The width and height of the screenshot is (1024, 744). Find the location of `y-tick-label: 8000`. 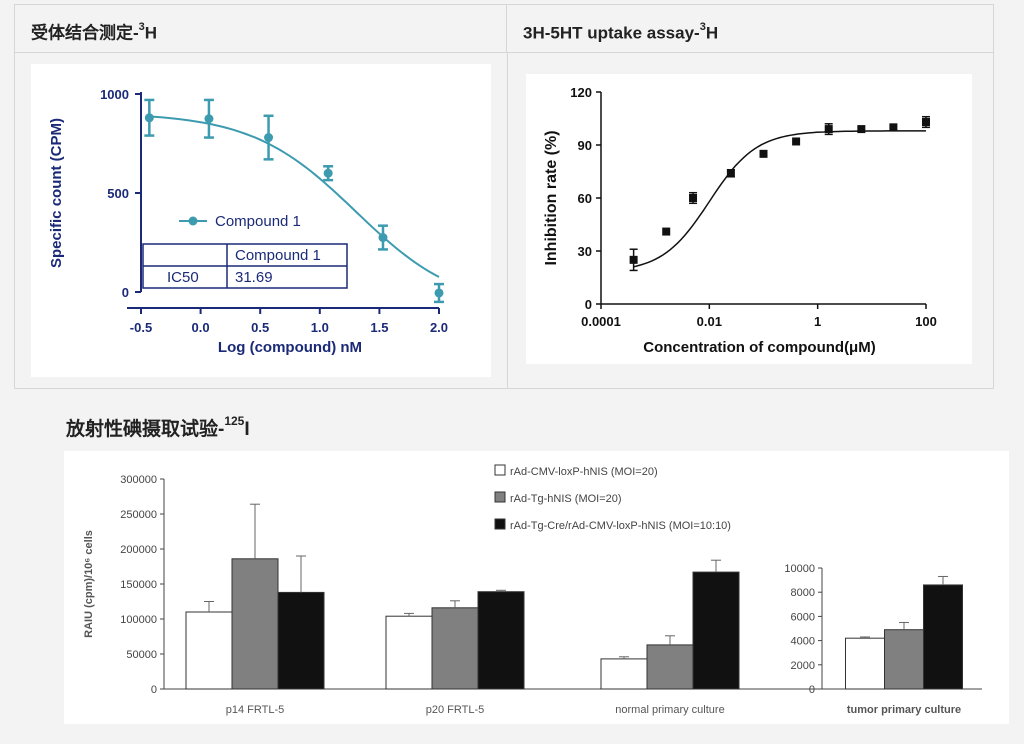

y-tick-label: 8000 is located at coordinates (803, 593).